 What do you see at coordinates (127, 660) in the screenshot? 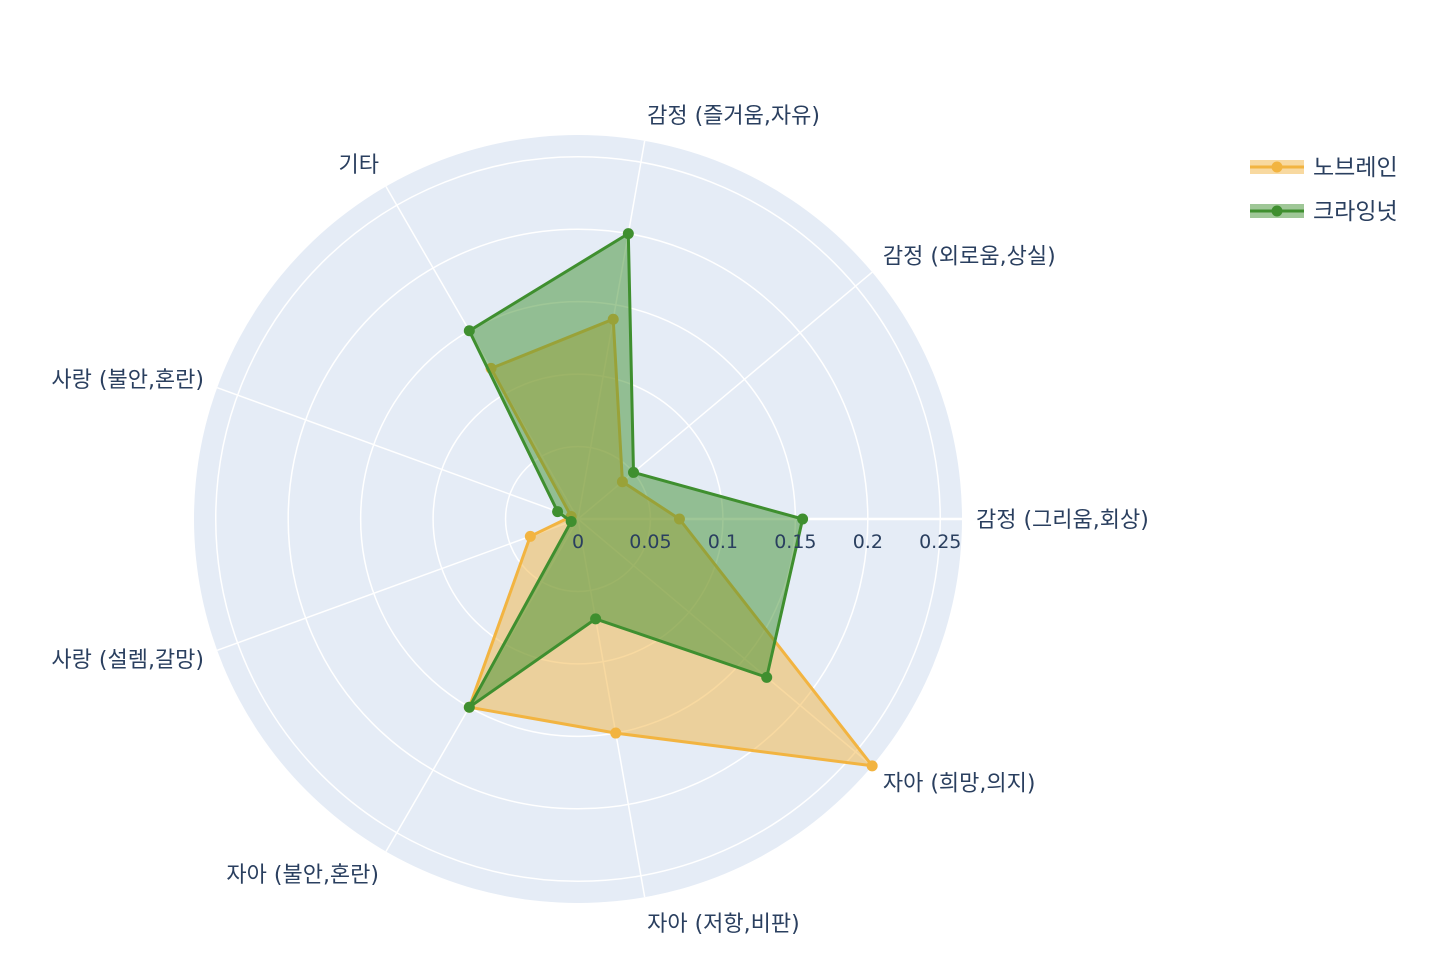
I see `angular-axis-label: 사랑 (설렘,갈망)` at bounding box center [127, 660].